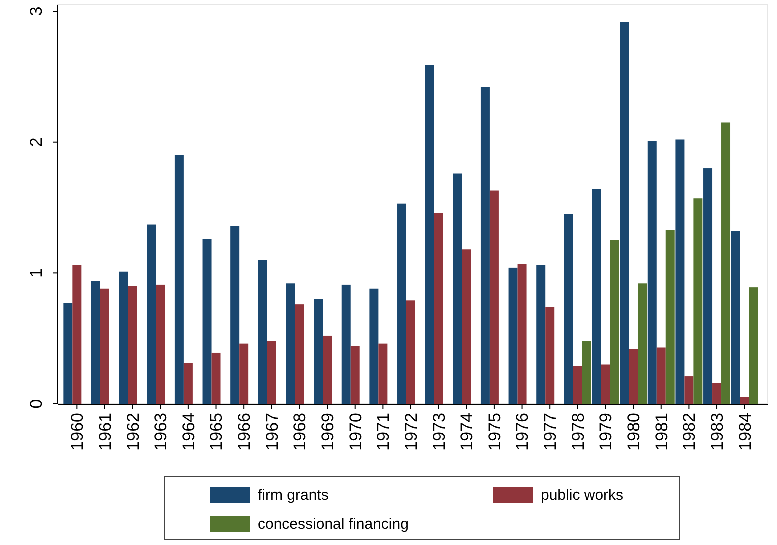 The height and width of the screenshot is (545, 777). What do you see at coordinates (384, 432) in the screenshot?
I see `x-tick-label: 1971` at bounding box center [384, 432].